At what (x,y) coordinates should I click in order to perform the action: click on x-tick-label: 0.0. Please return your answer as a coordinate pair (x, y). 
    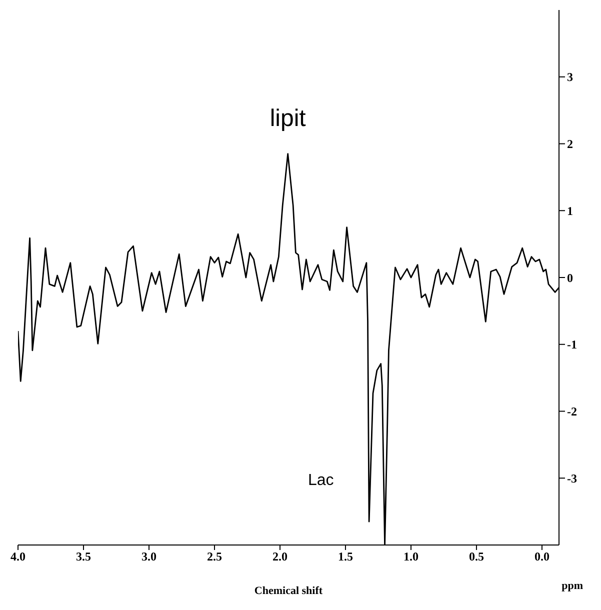
    Looking at the image, I should click on (542, 557).